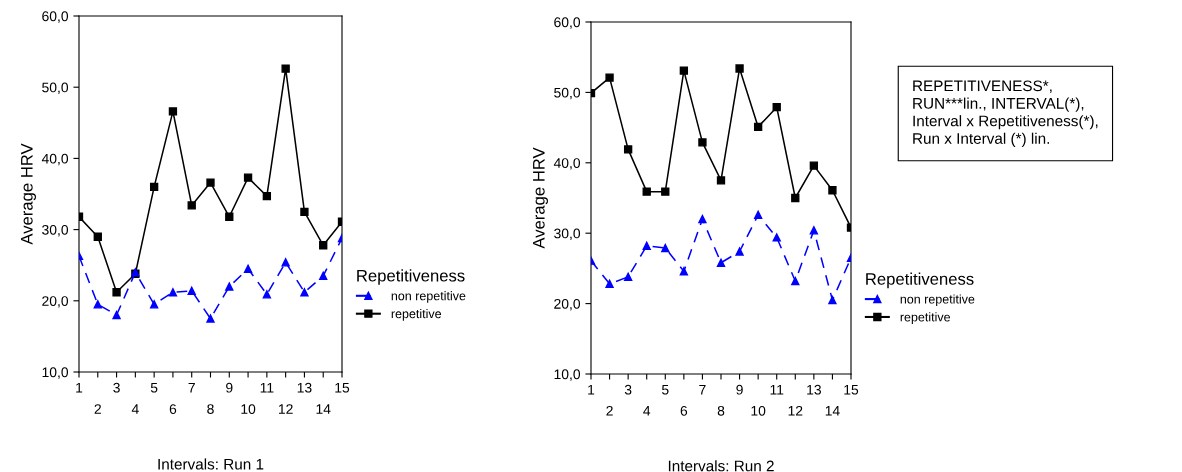  What do you see at coordinates (721, 466) in the screenshot?
I see `x-axis-title: Intervals: Run 2` at bounding box center [721, 466].